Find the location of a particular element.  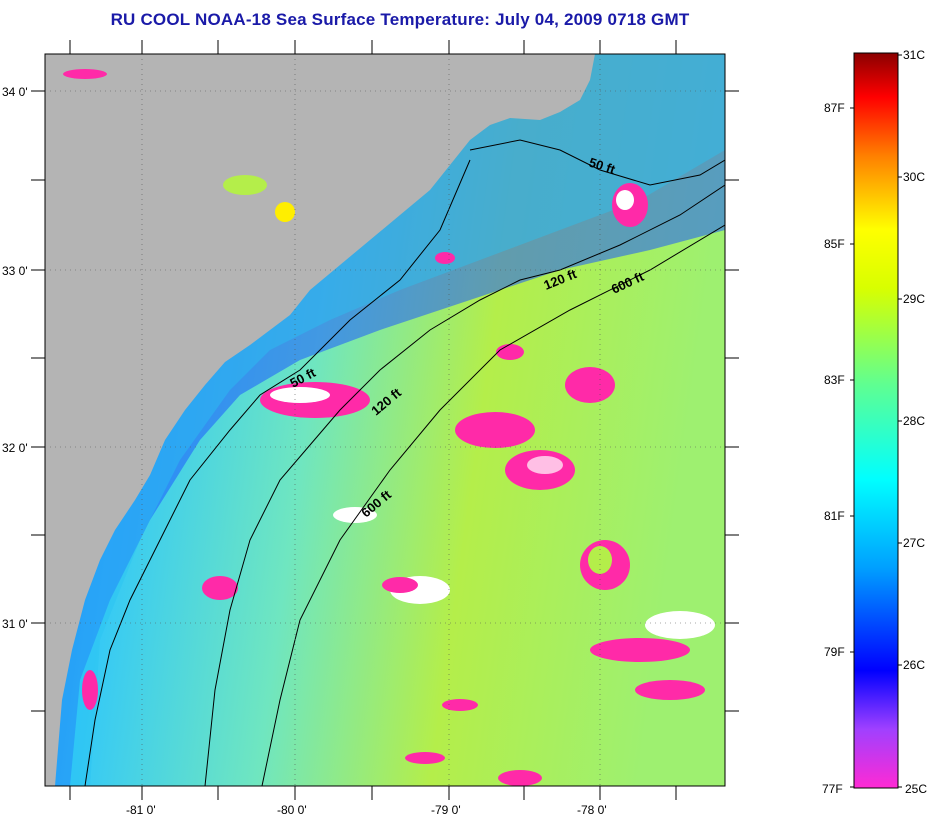

colorbar-c-28: 28C is located at coordinates (914, 421).